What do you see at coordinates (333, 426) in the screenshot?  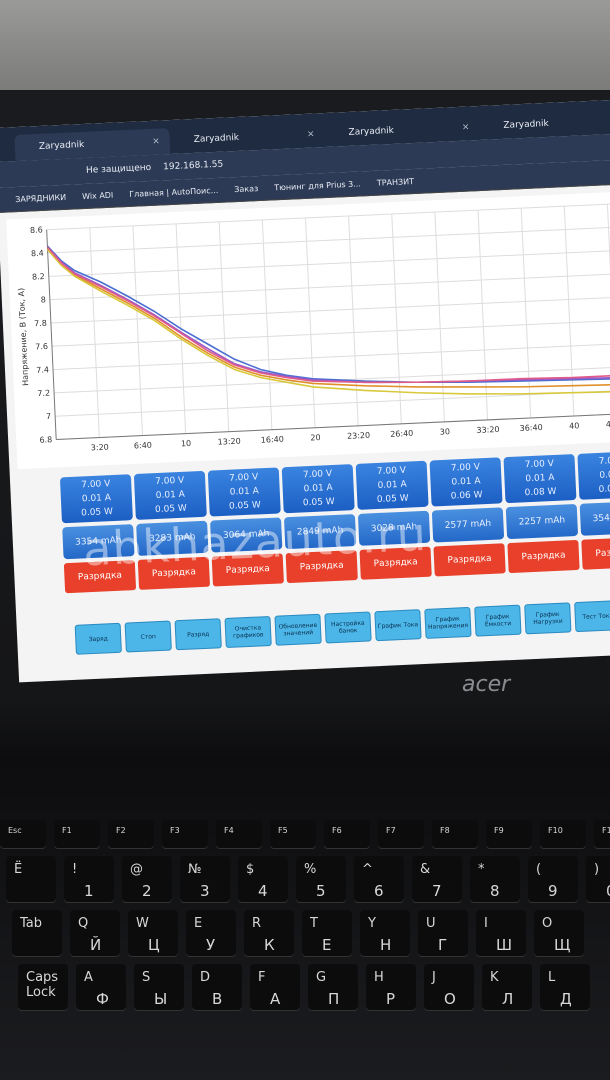 I see `x-axis` at bounding box center [333, 426].